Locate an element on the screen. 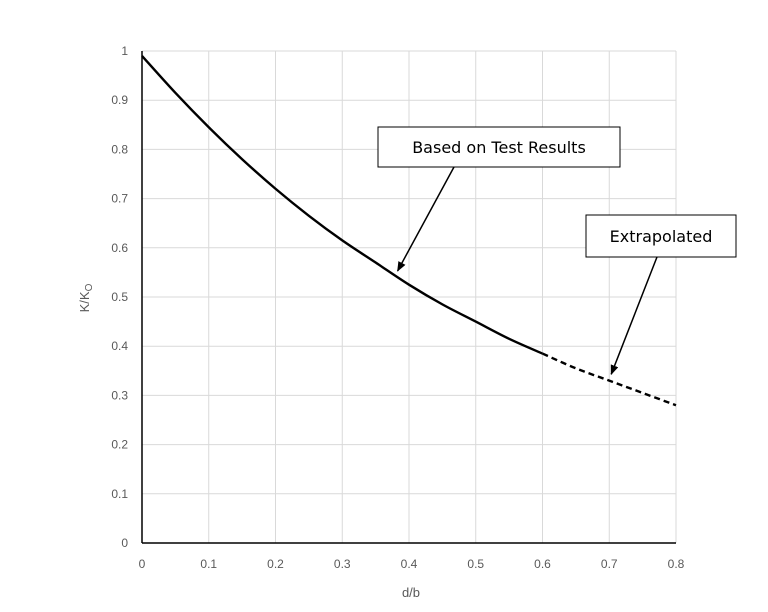 The width and height of the screenshot is (768, 612). x-tick-label: 0.6 is located at coordinates (542, 564).